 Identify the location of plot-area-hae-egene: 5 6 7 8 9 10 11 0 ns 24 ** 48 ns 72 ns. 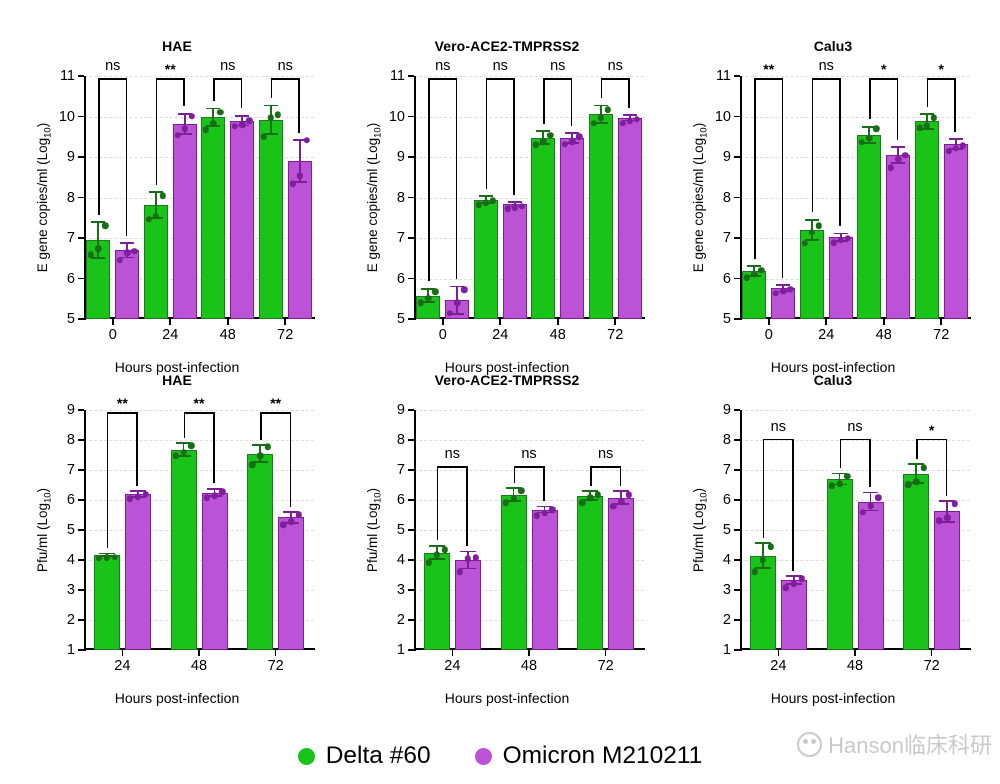
(187, 200).